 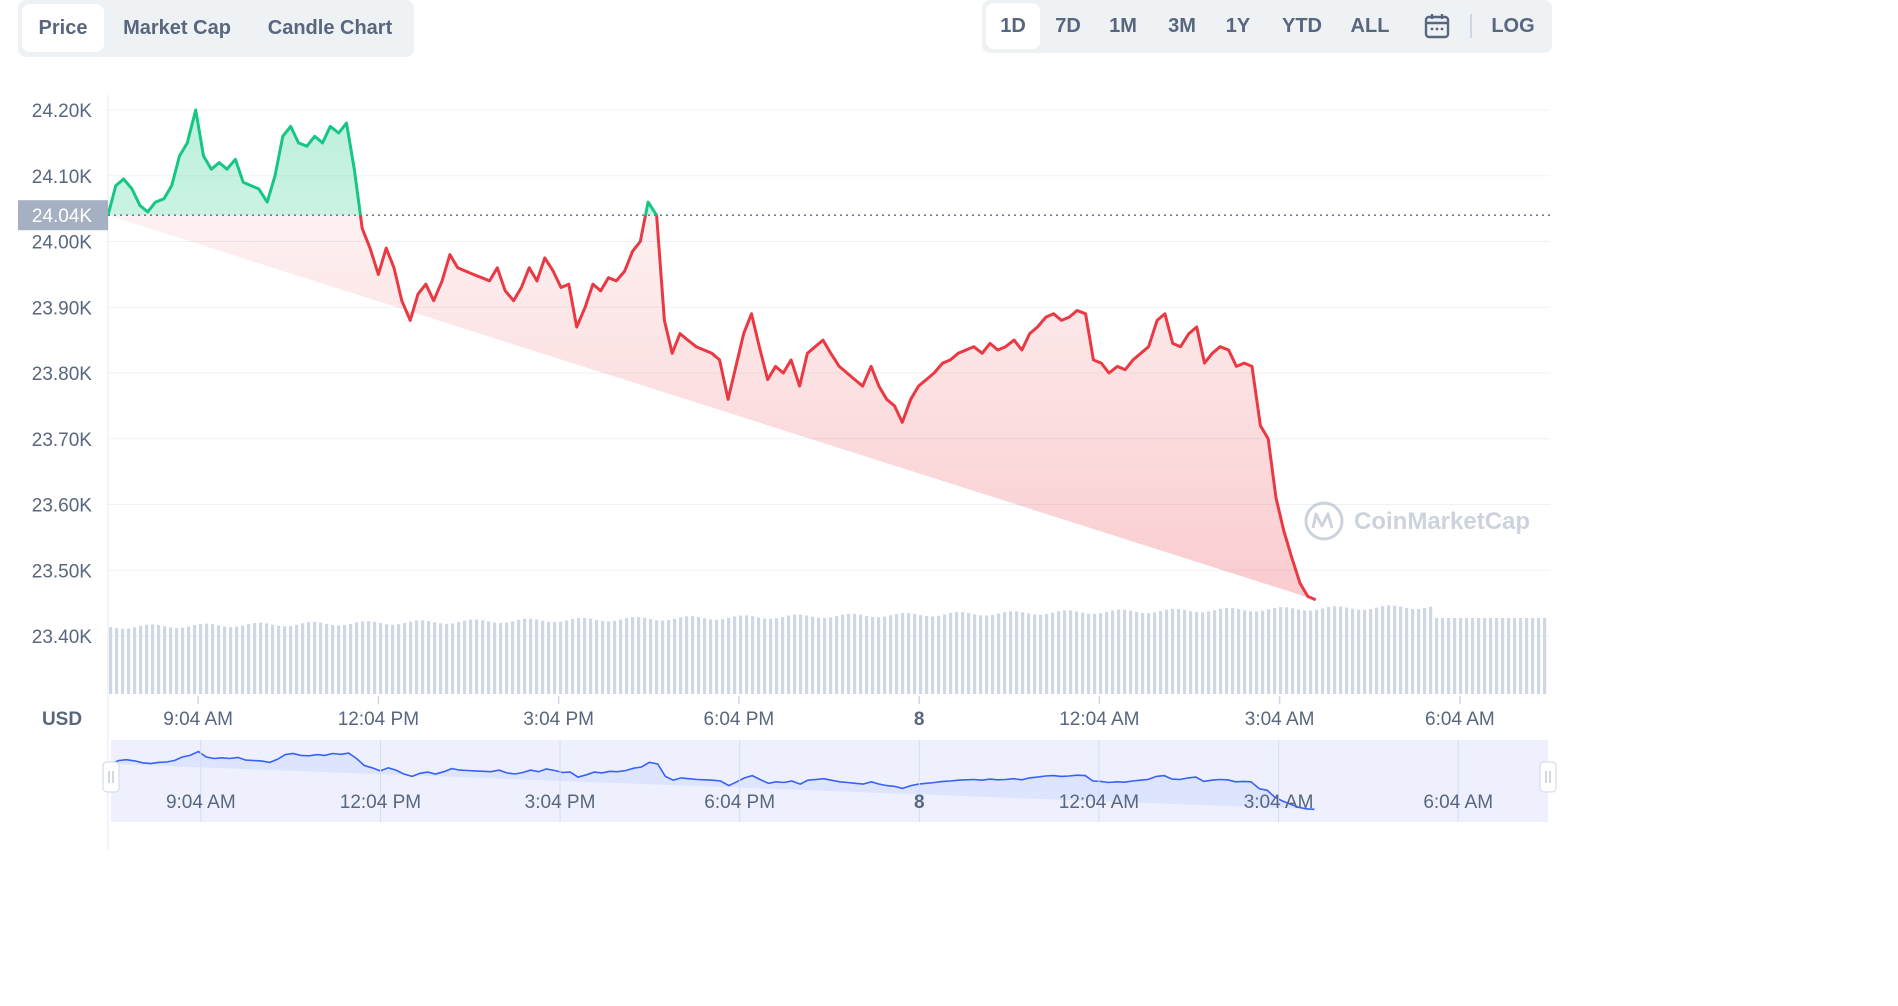 What do you see at coordinates (1370, 26) in the screenshot?
I see `range-all-button: ALL` at bounding box center [1370, 26].